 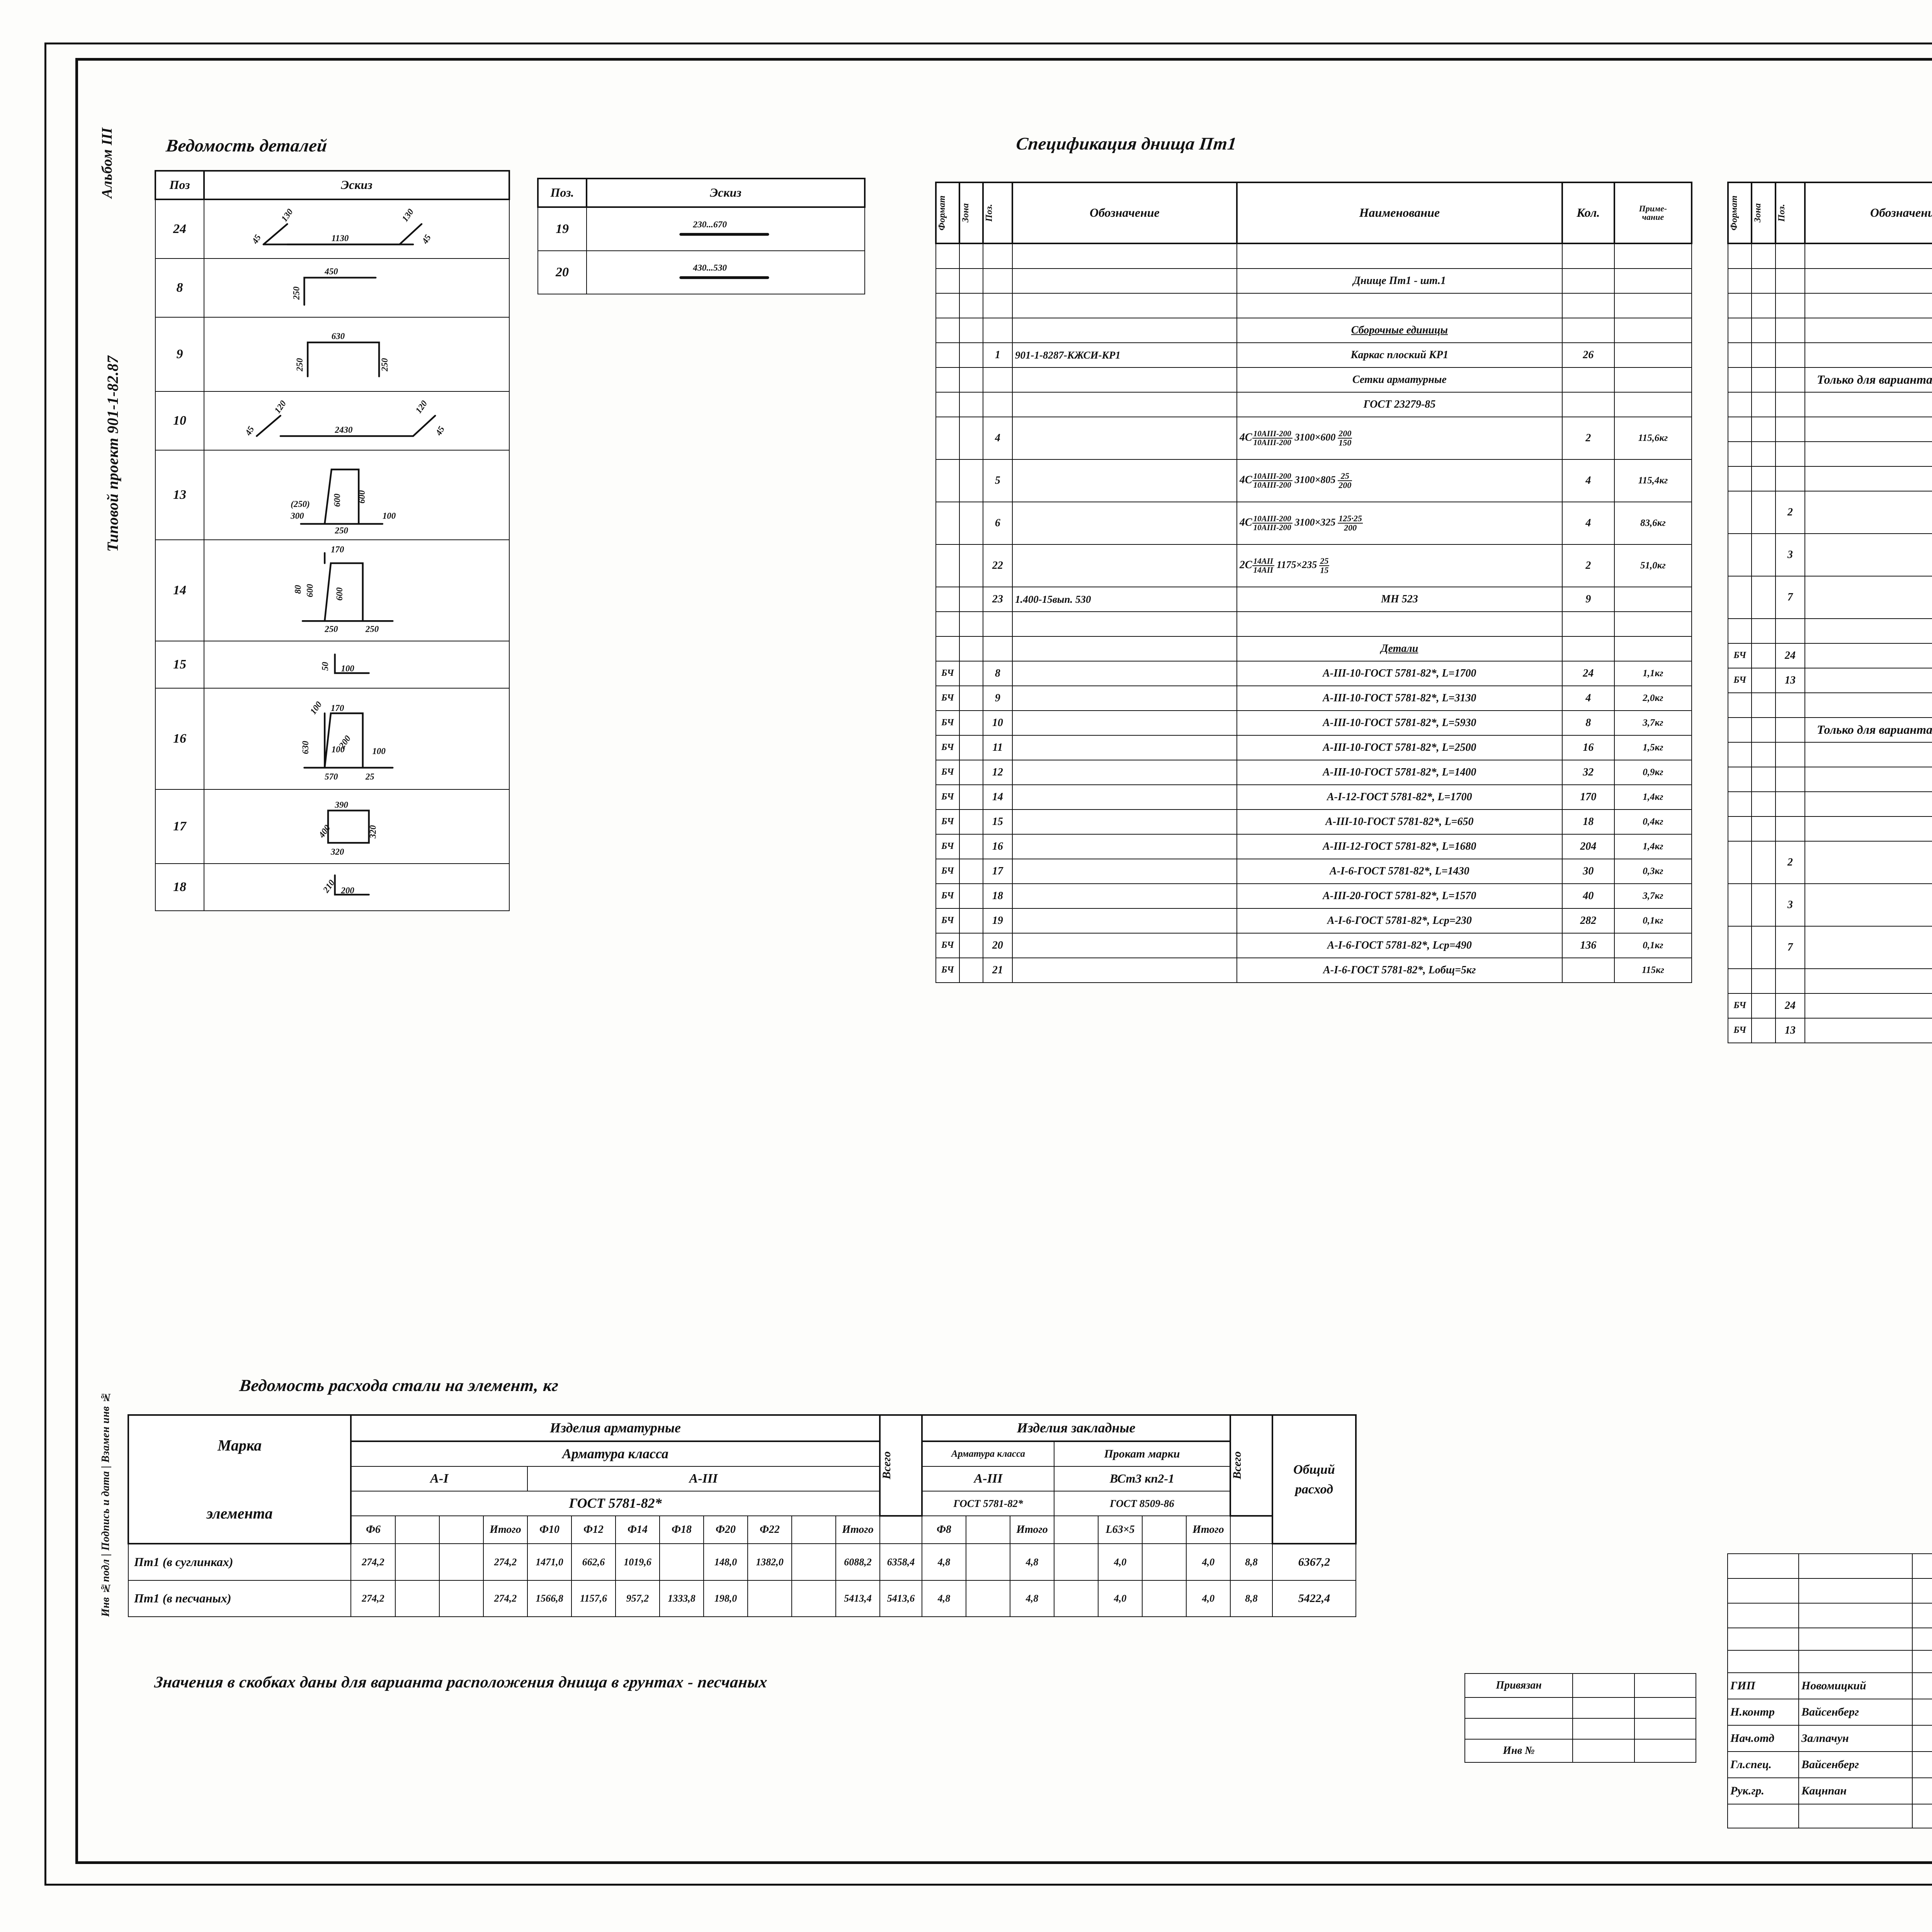 What do you see at coordinates (1740, 213) in the screenshot?
I see `spec-header-0: Формат` at bounding box center [1740, 213].